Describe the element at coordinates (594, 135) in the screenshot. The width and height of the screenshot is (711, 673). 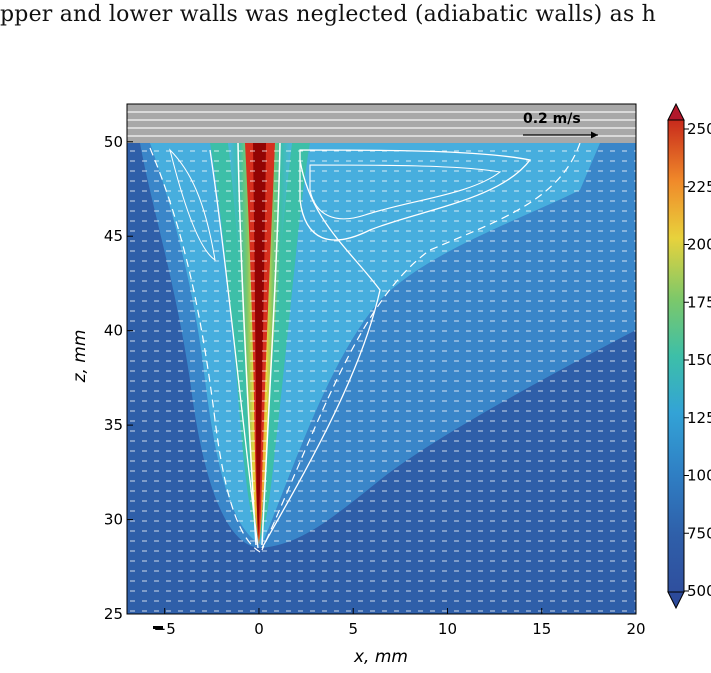
I see `velocity-scale-arrowhead-icon` at that location.